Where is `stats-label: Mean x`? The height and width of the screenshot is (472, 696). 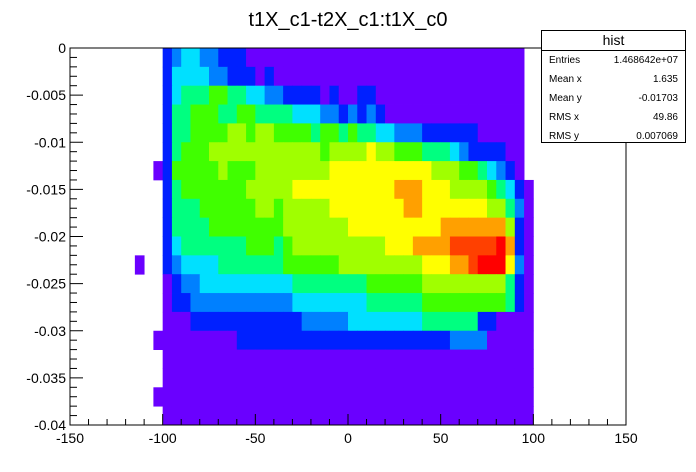
stats-label: Mean x is located at coordinates (565, 79).